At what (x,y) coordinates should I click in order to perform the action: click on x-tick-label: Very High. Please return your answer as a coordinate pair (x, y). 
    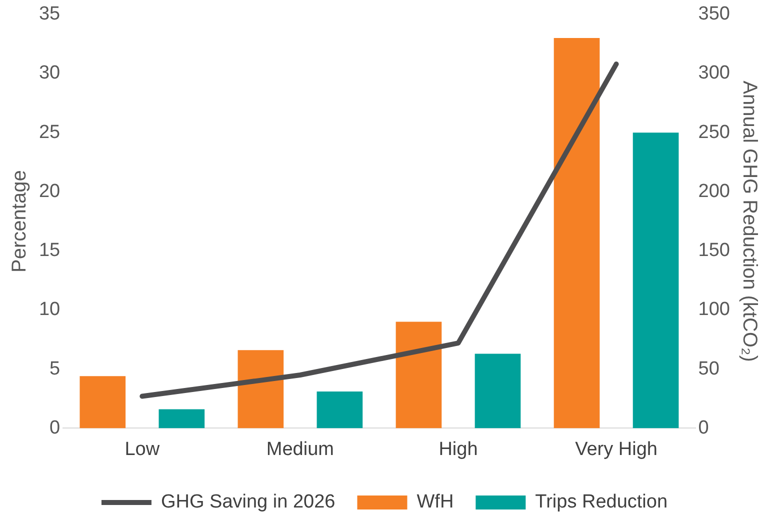
    Looking at the image, I should click on (616, 449).